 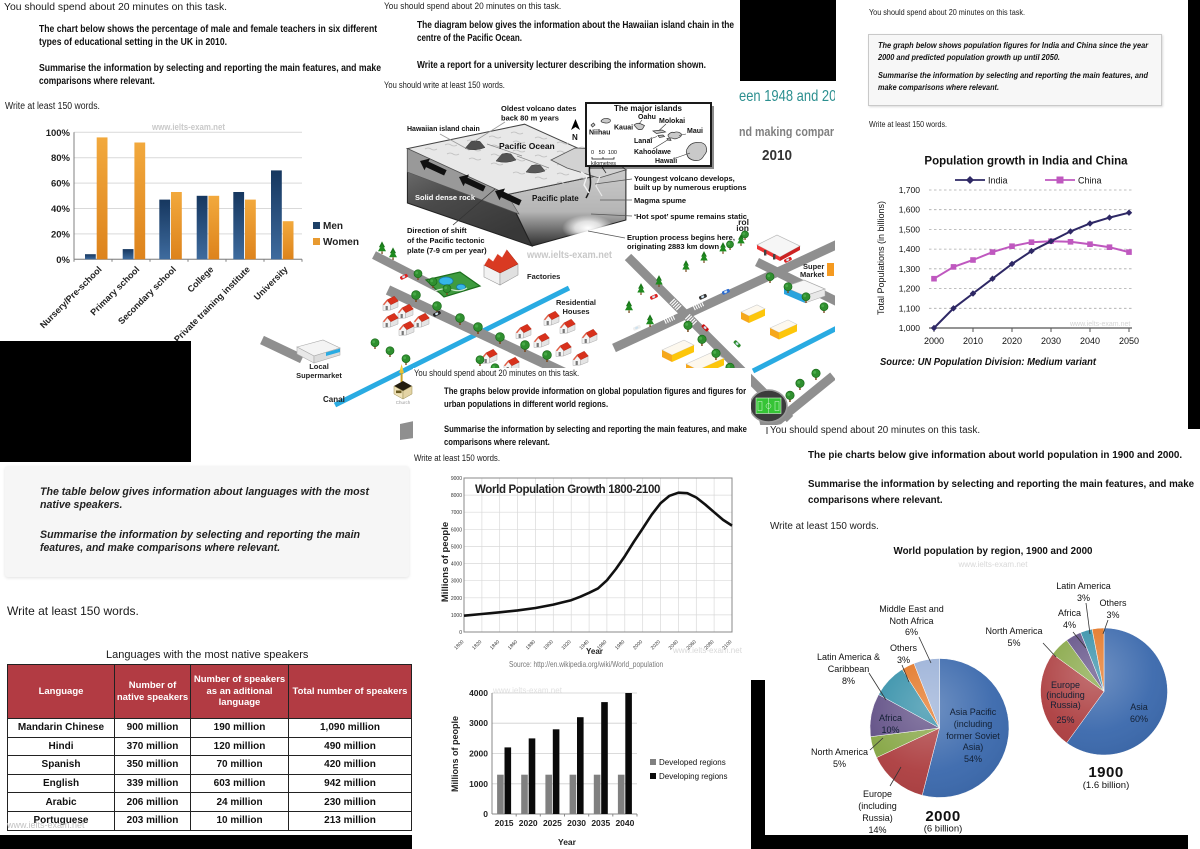 What do you see at coordinates (567, 645) in the screenshot?
I see `svg-text: 1920` at bounding box center [567, 645].